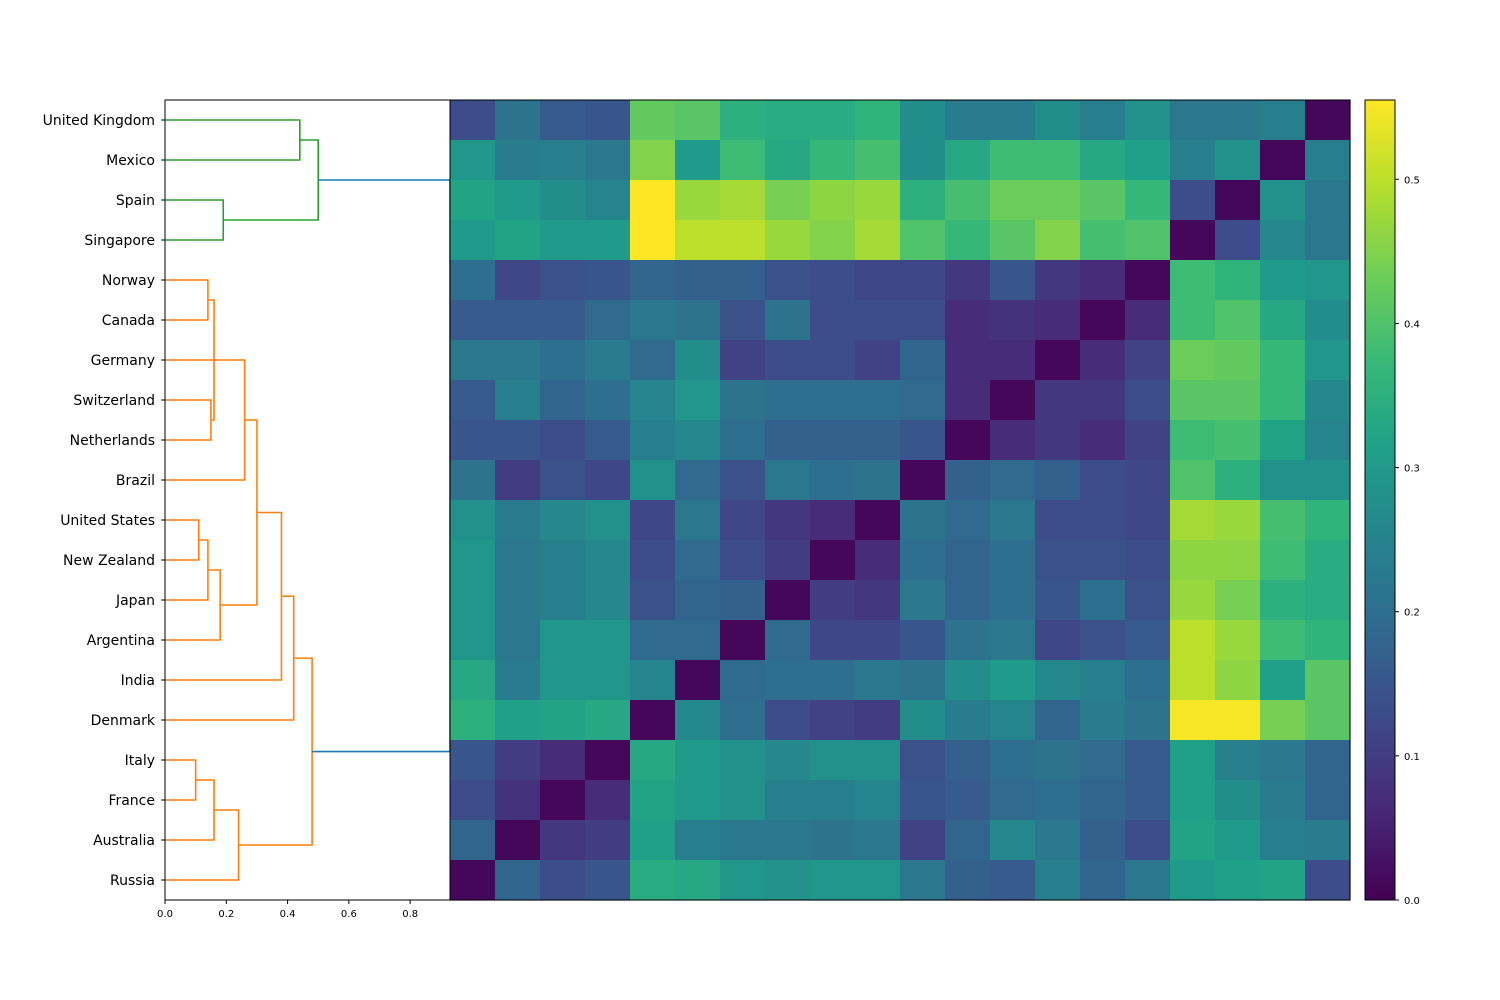  I want to click on row-label: Germany, so click(123, 361).